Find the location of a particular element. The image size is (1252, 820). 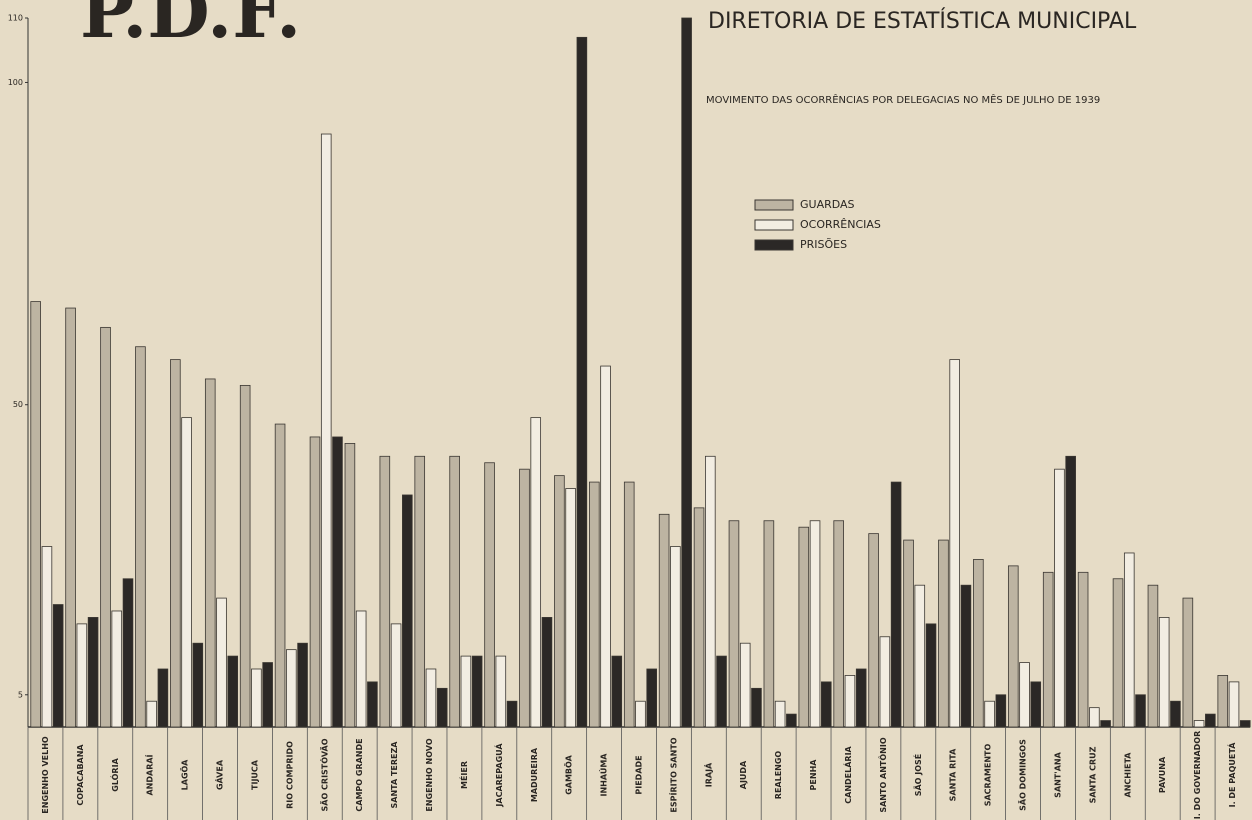

x-tick-label: SÃO CRISTÓVÃO is located at coordinates (323, 774).